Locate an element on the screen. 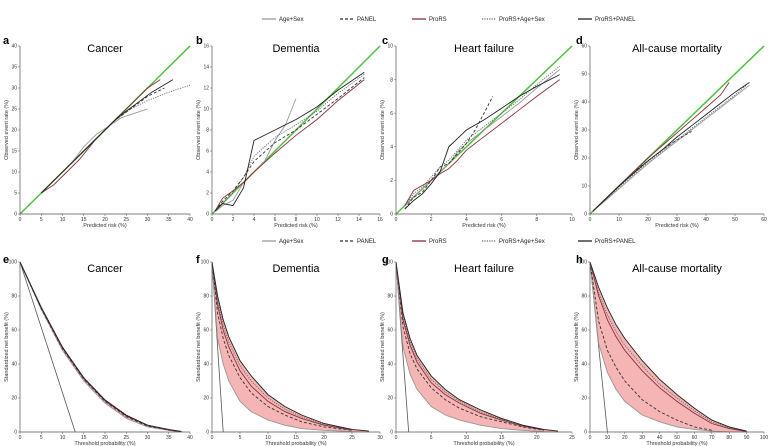 Image resolution: width=770 pixels, height=446 pixels. x-tick-label: 80 is located at coordinates (729, 438).